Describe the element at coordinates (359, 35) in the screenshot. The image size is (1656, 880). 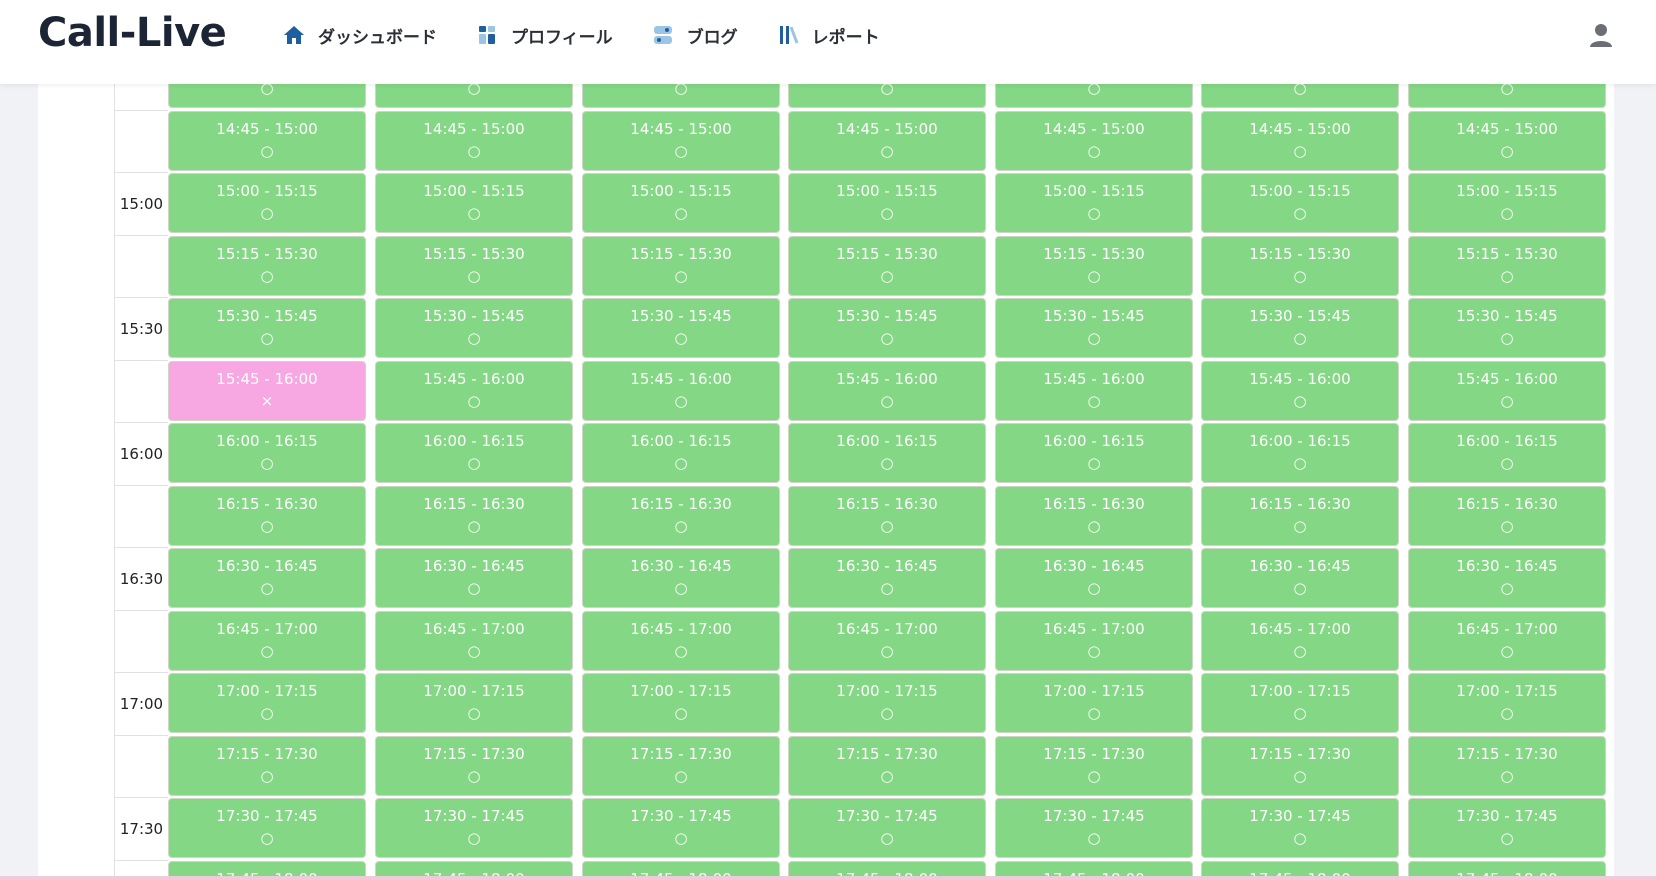
I see `nav-item-dashboard: ダッシュボード` at that location.